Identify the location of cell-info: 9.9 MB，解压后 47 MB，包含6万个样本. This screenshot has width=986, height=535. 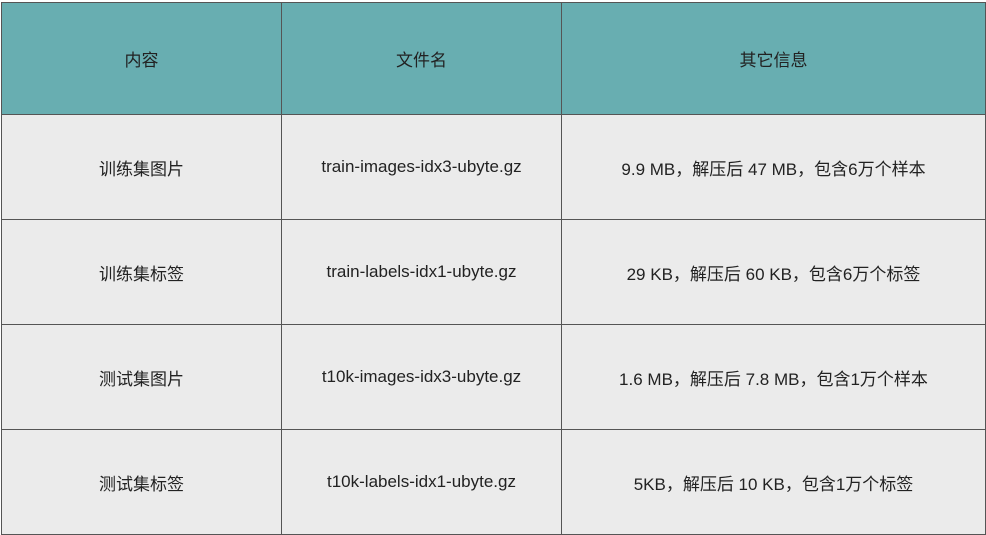
(773, 167).